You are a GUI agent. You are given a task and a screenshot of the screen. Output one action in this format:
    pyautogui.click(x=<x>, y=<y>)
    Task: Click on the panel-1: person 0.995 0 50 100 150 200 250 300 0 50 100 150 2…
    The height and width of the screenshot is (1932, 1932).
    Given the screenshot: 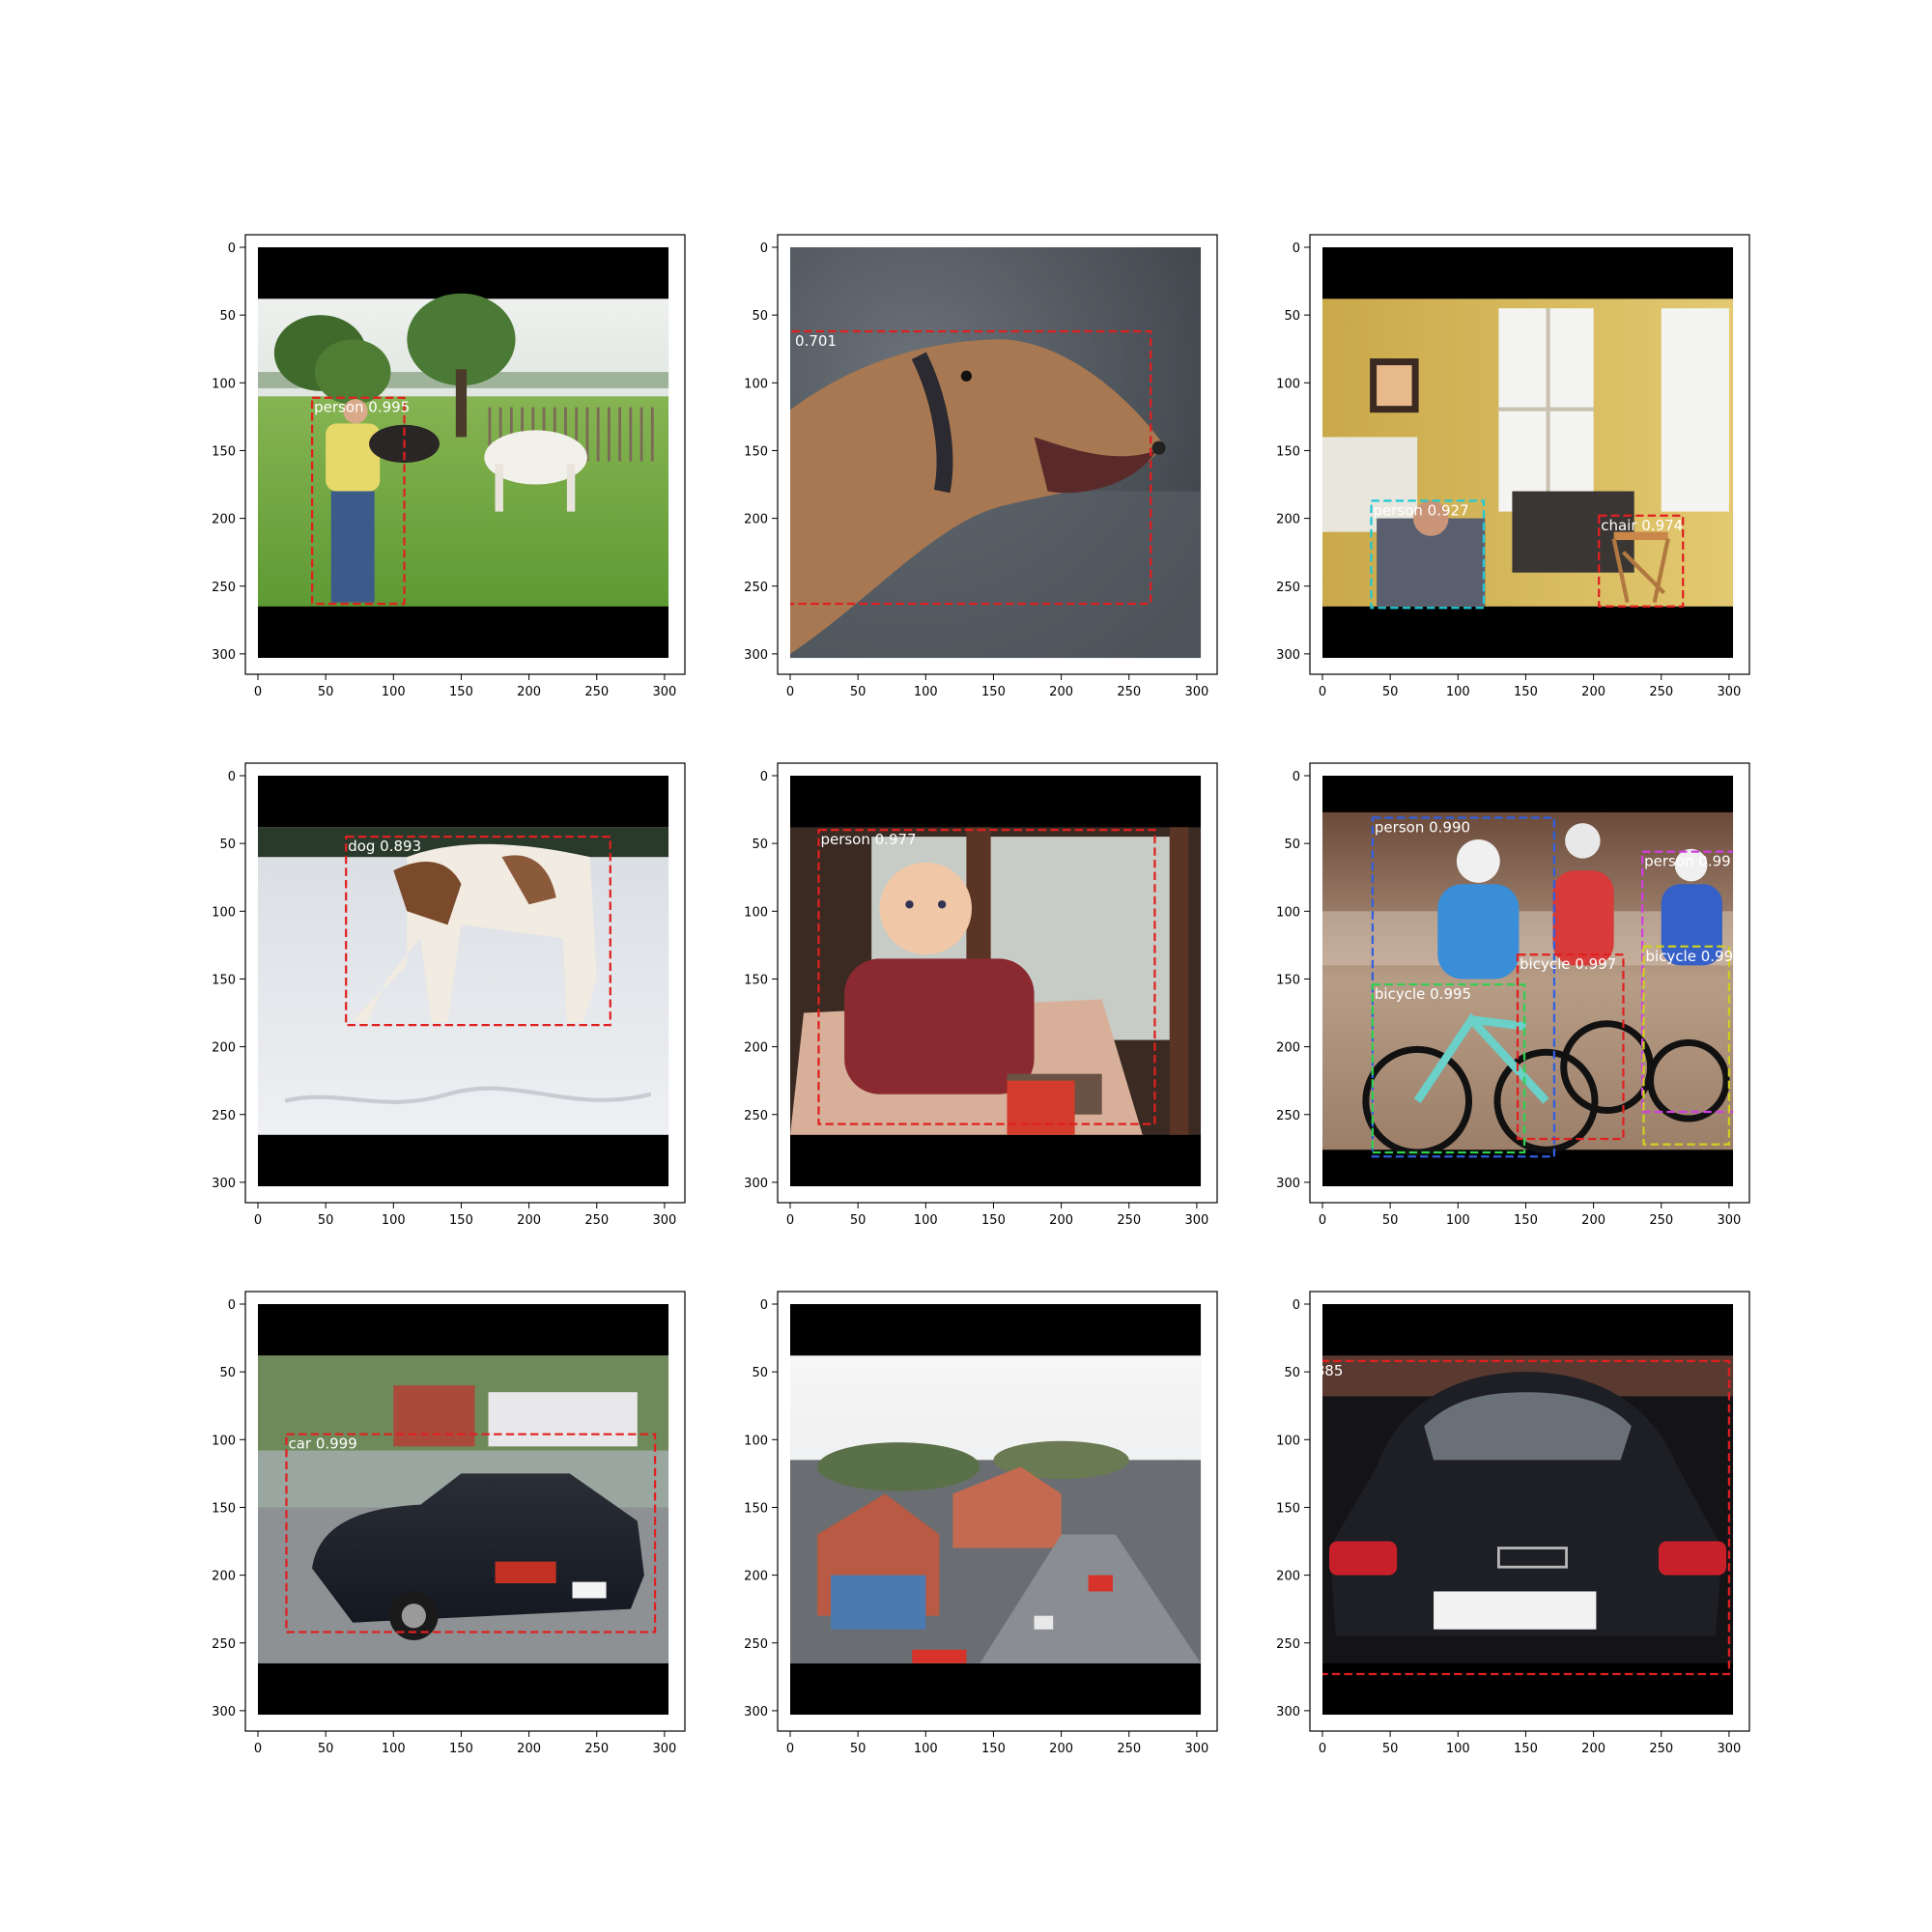 What is the action you would take?
    pyautogui.click(x=449, y=466)
    